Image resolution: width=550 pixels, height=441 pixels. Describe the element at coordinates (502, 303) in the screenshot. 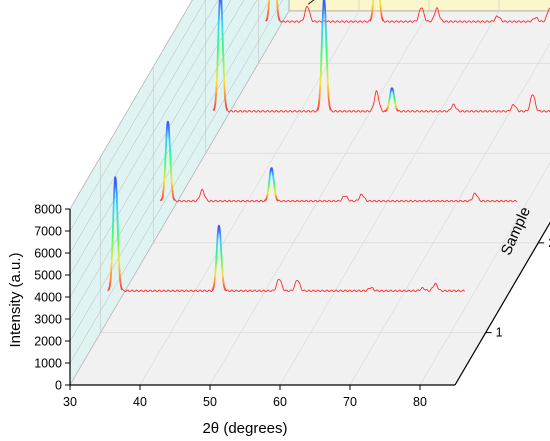

I see `z-axis-line` at that location.